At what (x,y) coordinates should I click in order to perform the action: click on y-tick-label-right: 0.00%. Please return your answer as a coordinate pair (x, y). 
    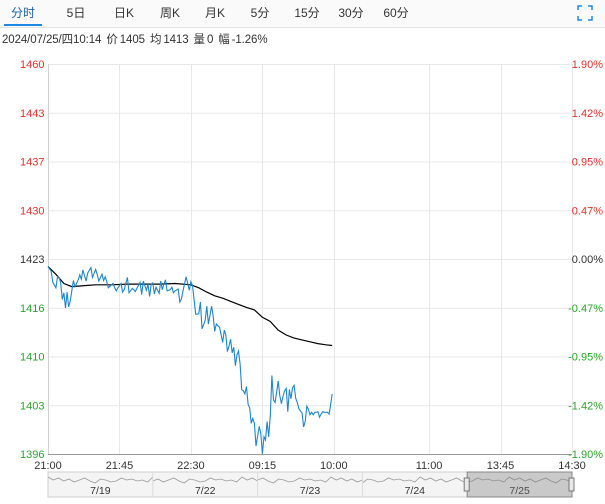
    Looking at the image, I should click on (587, 260).